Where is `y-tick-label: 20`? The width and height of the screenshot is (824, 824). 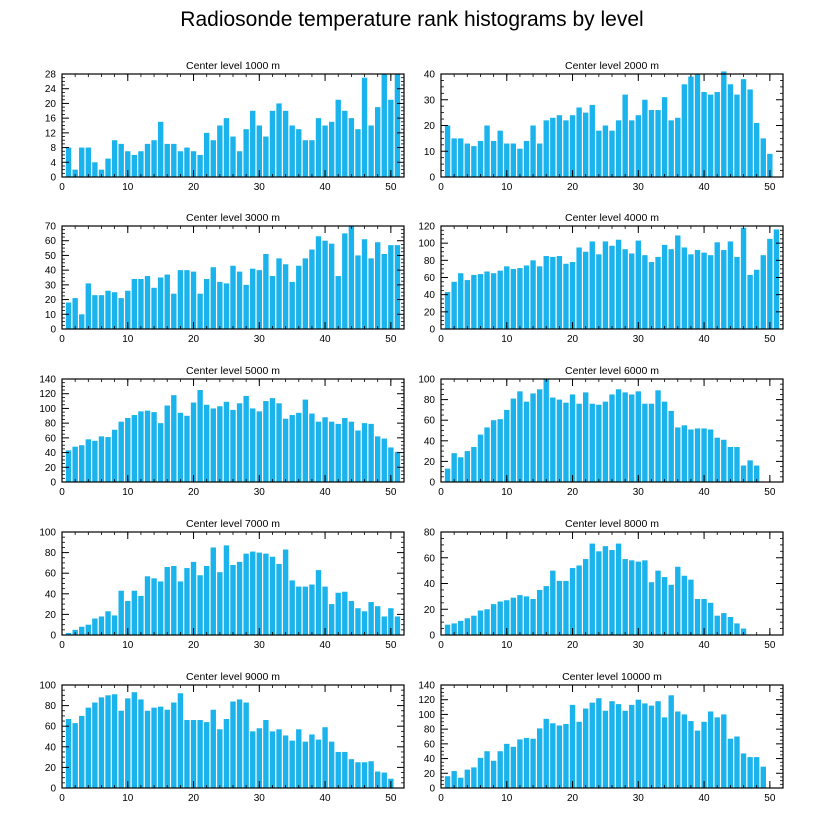
y-tick-label: 20 is located at coordinates (51, 768).